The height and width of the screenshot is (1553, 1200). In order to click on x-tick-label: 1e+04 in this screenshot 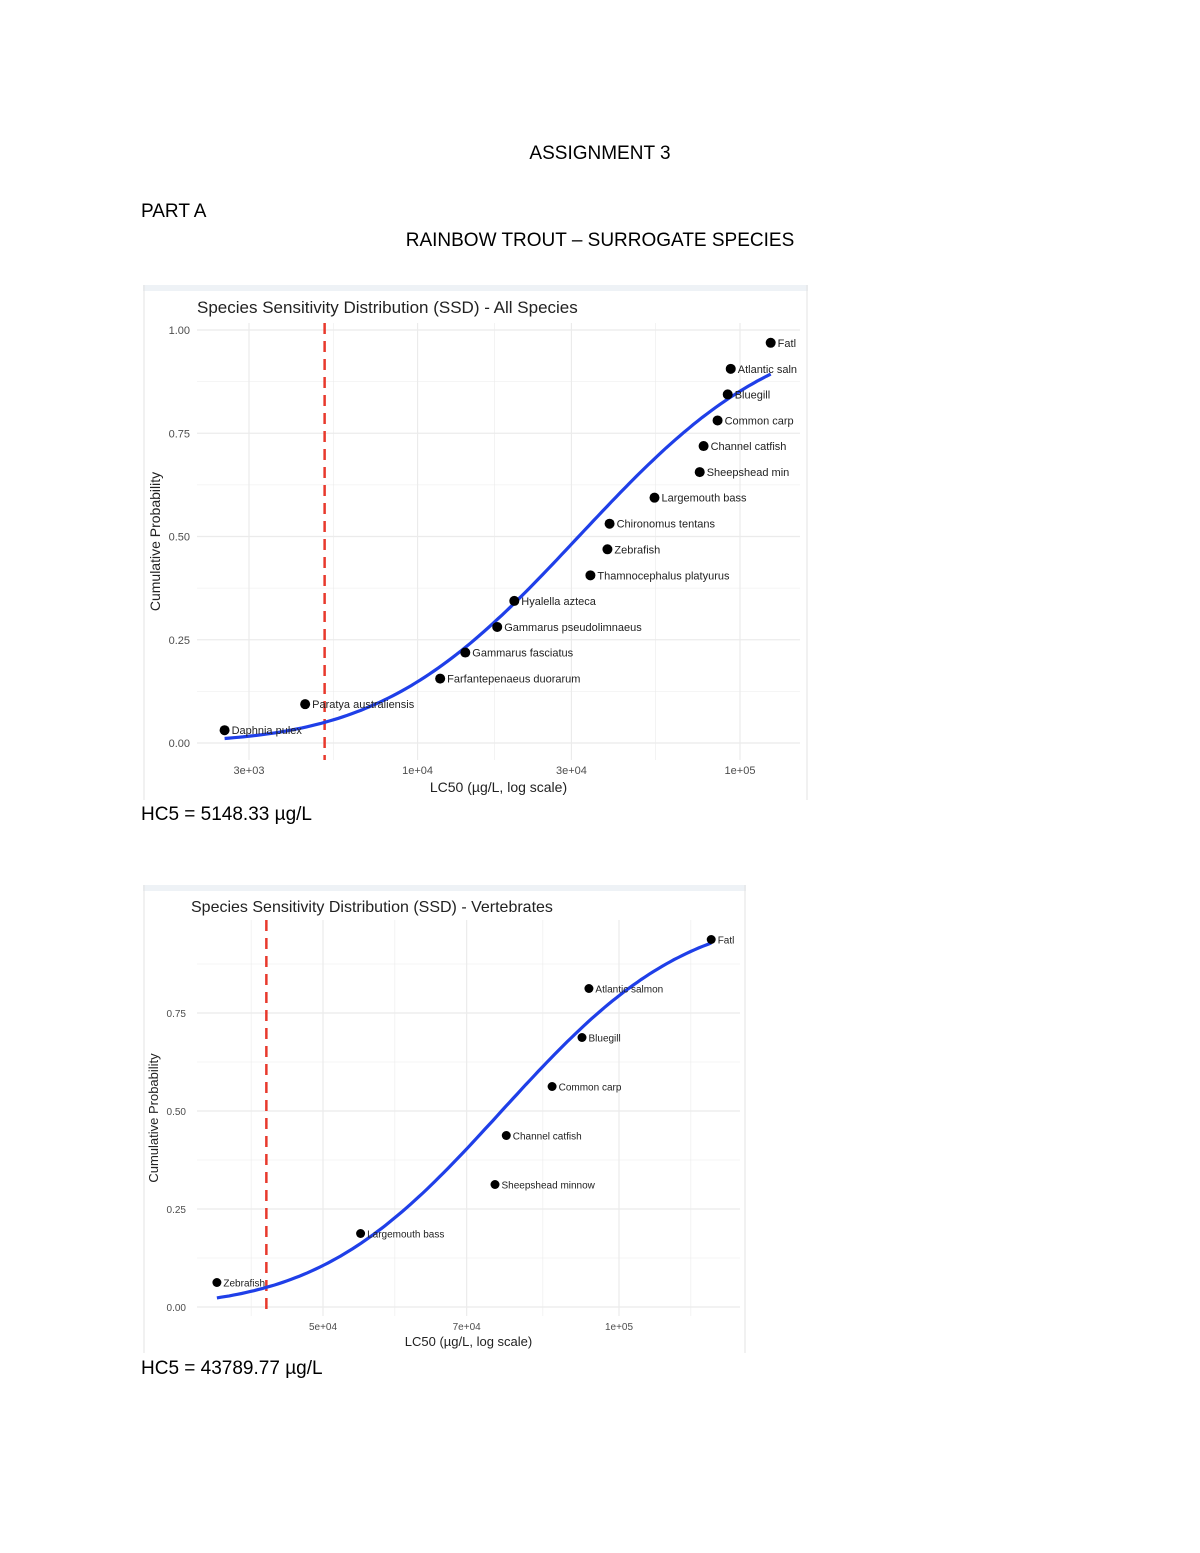, I will do `click(417, 771)`.